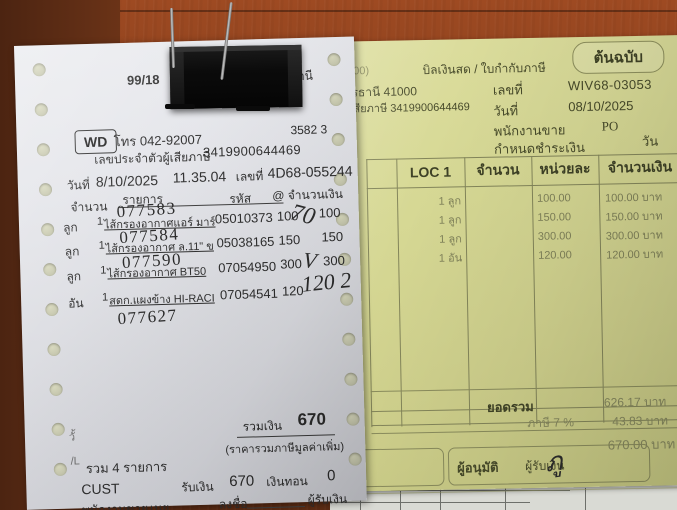 This screenshot has height=510, width=677. Describe the element at coordinates (634, 235) in the screenshot. I see `invoice-row-amount: 300.00 บาท` at that location.